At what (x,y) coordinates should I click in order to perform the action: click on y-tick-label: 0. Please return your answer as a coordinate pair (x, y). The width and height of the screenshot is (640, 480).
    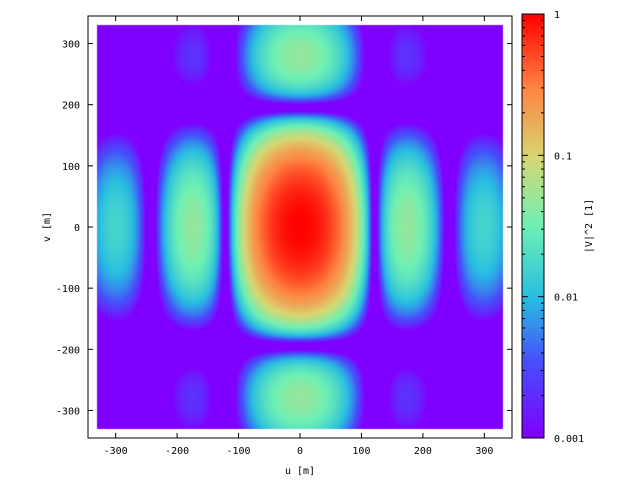
    Looking at the image, I should click on (77, 228).